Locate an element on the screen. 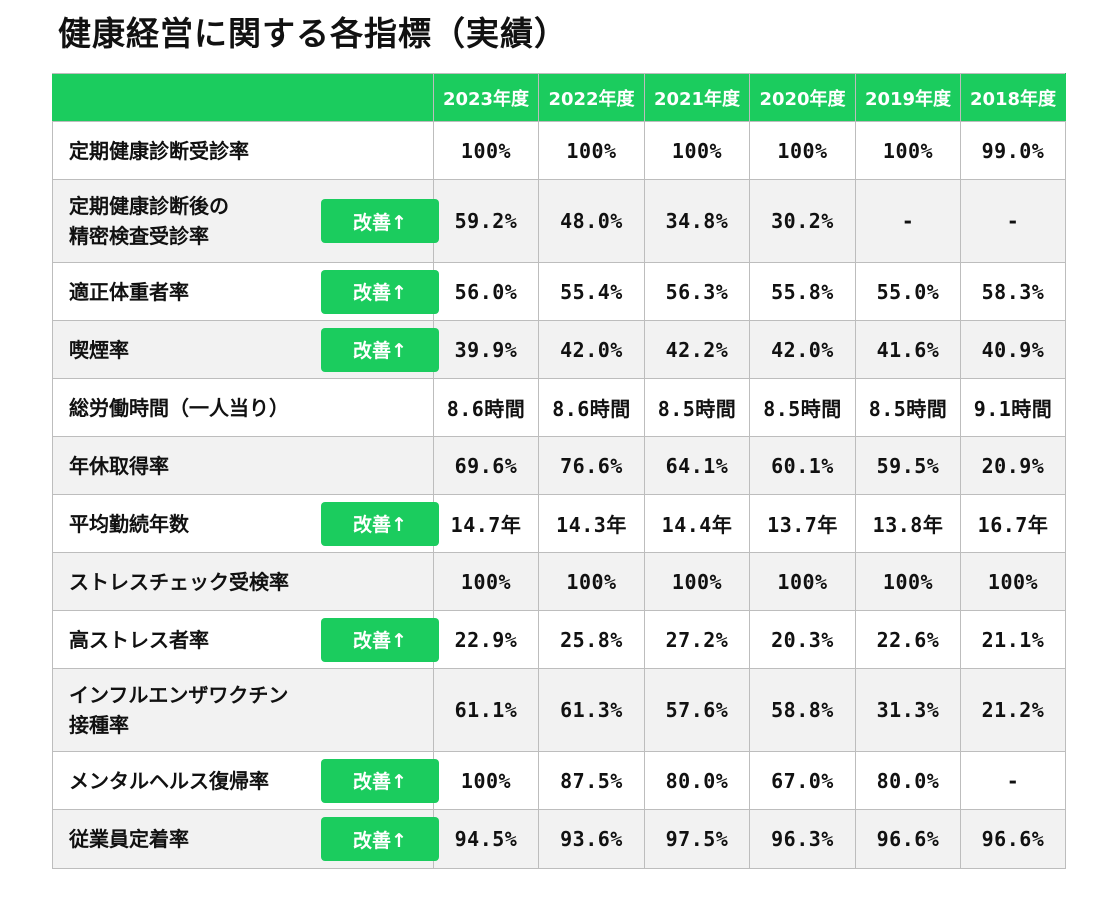 The image size is (1118, 903). value-cell: 87.5% is located at coordinates (591, 780).